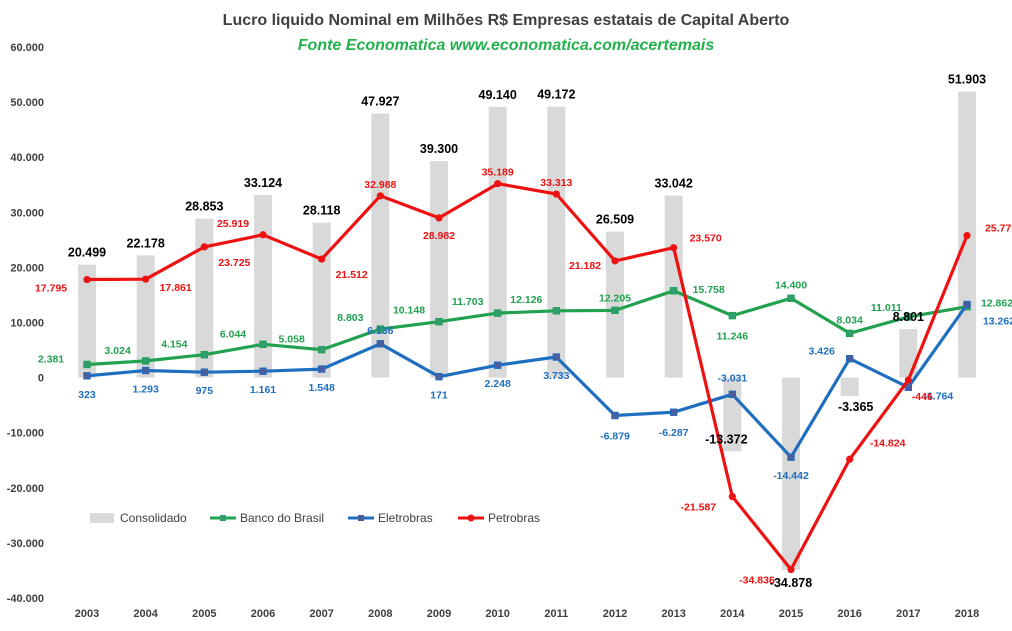 This screenshot has height=631, width=1012. I want to click on data-label-banco-do-brasil: 12.126, so click(526, 300).